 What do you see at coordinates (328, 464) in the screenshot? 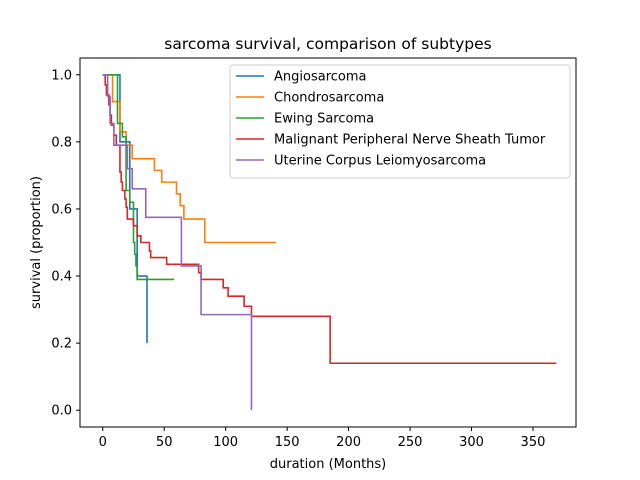
I see `x-axis-label: duration (Months)` at bounding box center [328, 464].